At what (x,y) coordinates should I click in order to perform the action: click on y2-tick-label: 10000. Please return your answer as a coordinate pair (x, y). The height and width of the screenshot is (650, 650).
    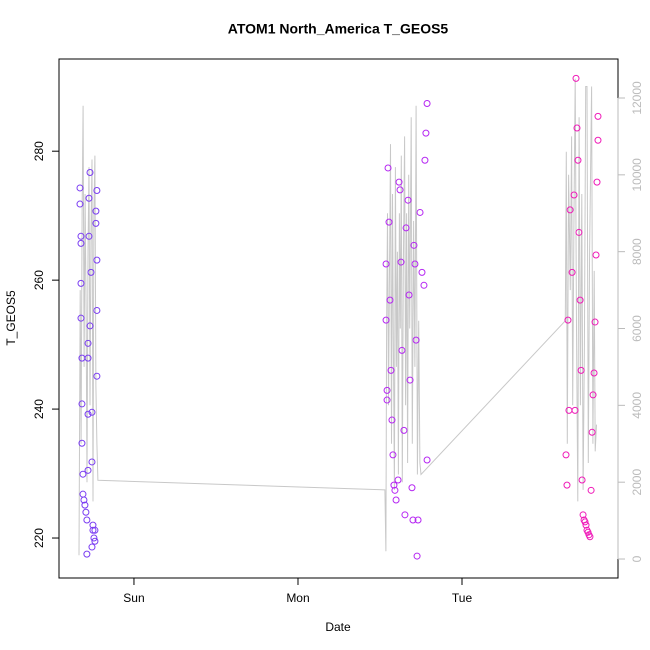
    Looking at the image, I should click on (637, 175).